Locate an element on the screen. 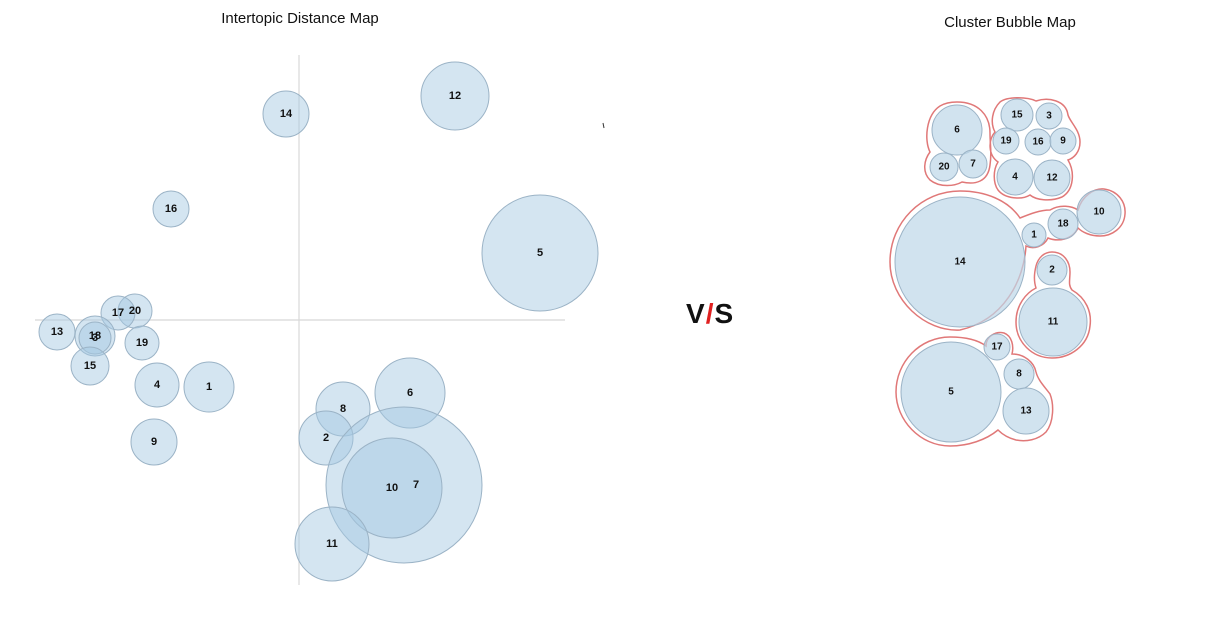  right-bubble-label-11: 11 is located at coordinates (1053, 322).